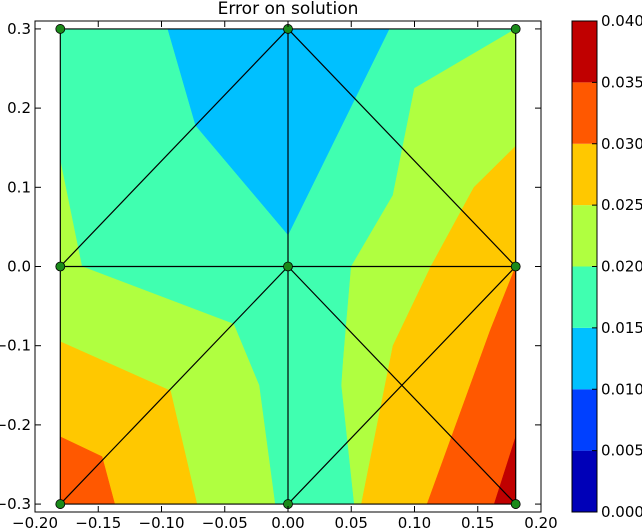  What do you see at coordinates (19, 29) in the screenshot?
I see `y-tick-label: 0.3` at bounding box center [19, 29].